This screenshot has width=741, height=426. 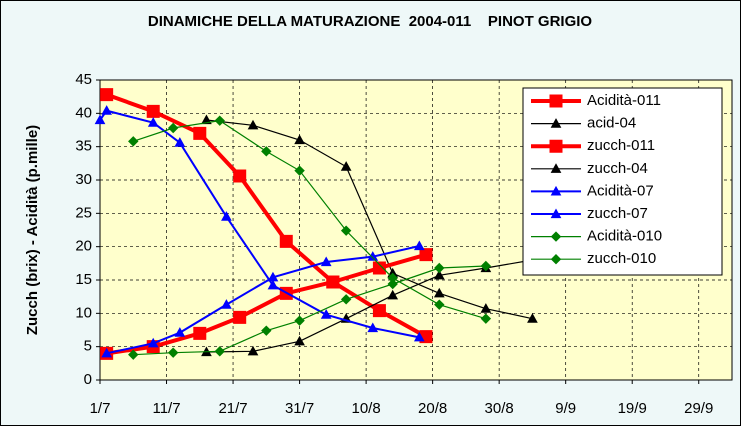 I want to click on legend-label: zucch-011, so click(x=621, y=145).